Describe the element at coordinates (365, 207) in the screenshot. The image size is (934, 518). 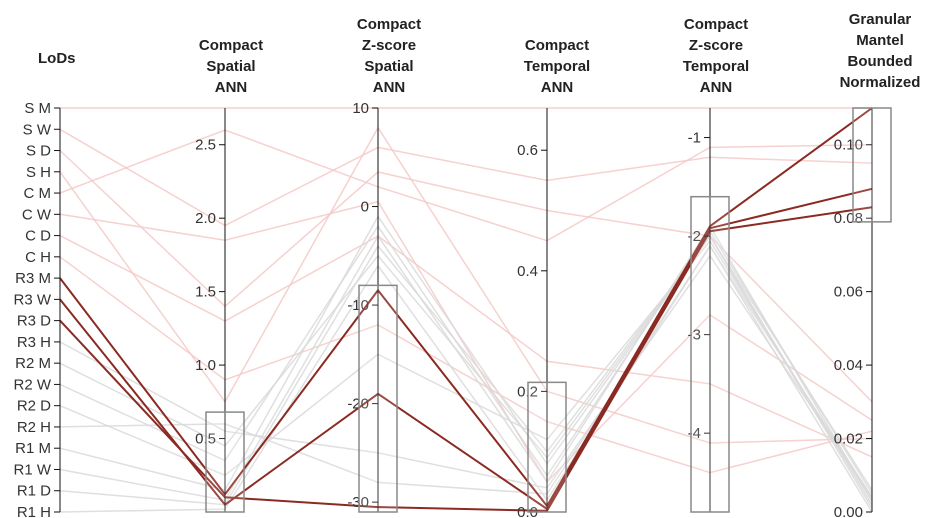
I see `tick-label-czs_ann: 0` at that location.